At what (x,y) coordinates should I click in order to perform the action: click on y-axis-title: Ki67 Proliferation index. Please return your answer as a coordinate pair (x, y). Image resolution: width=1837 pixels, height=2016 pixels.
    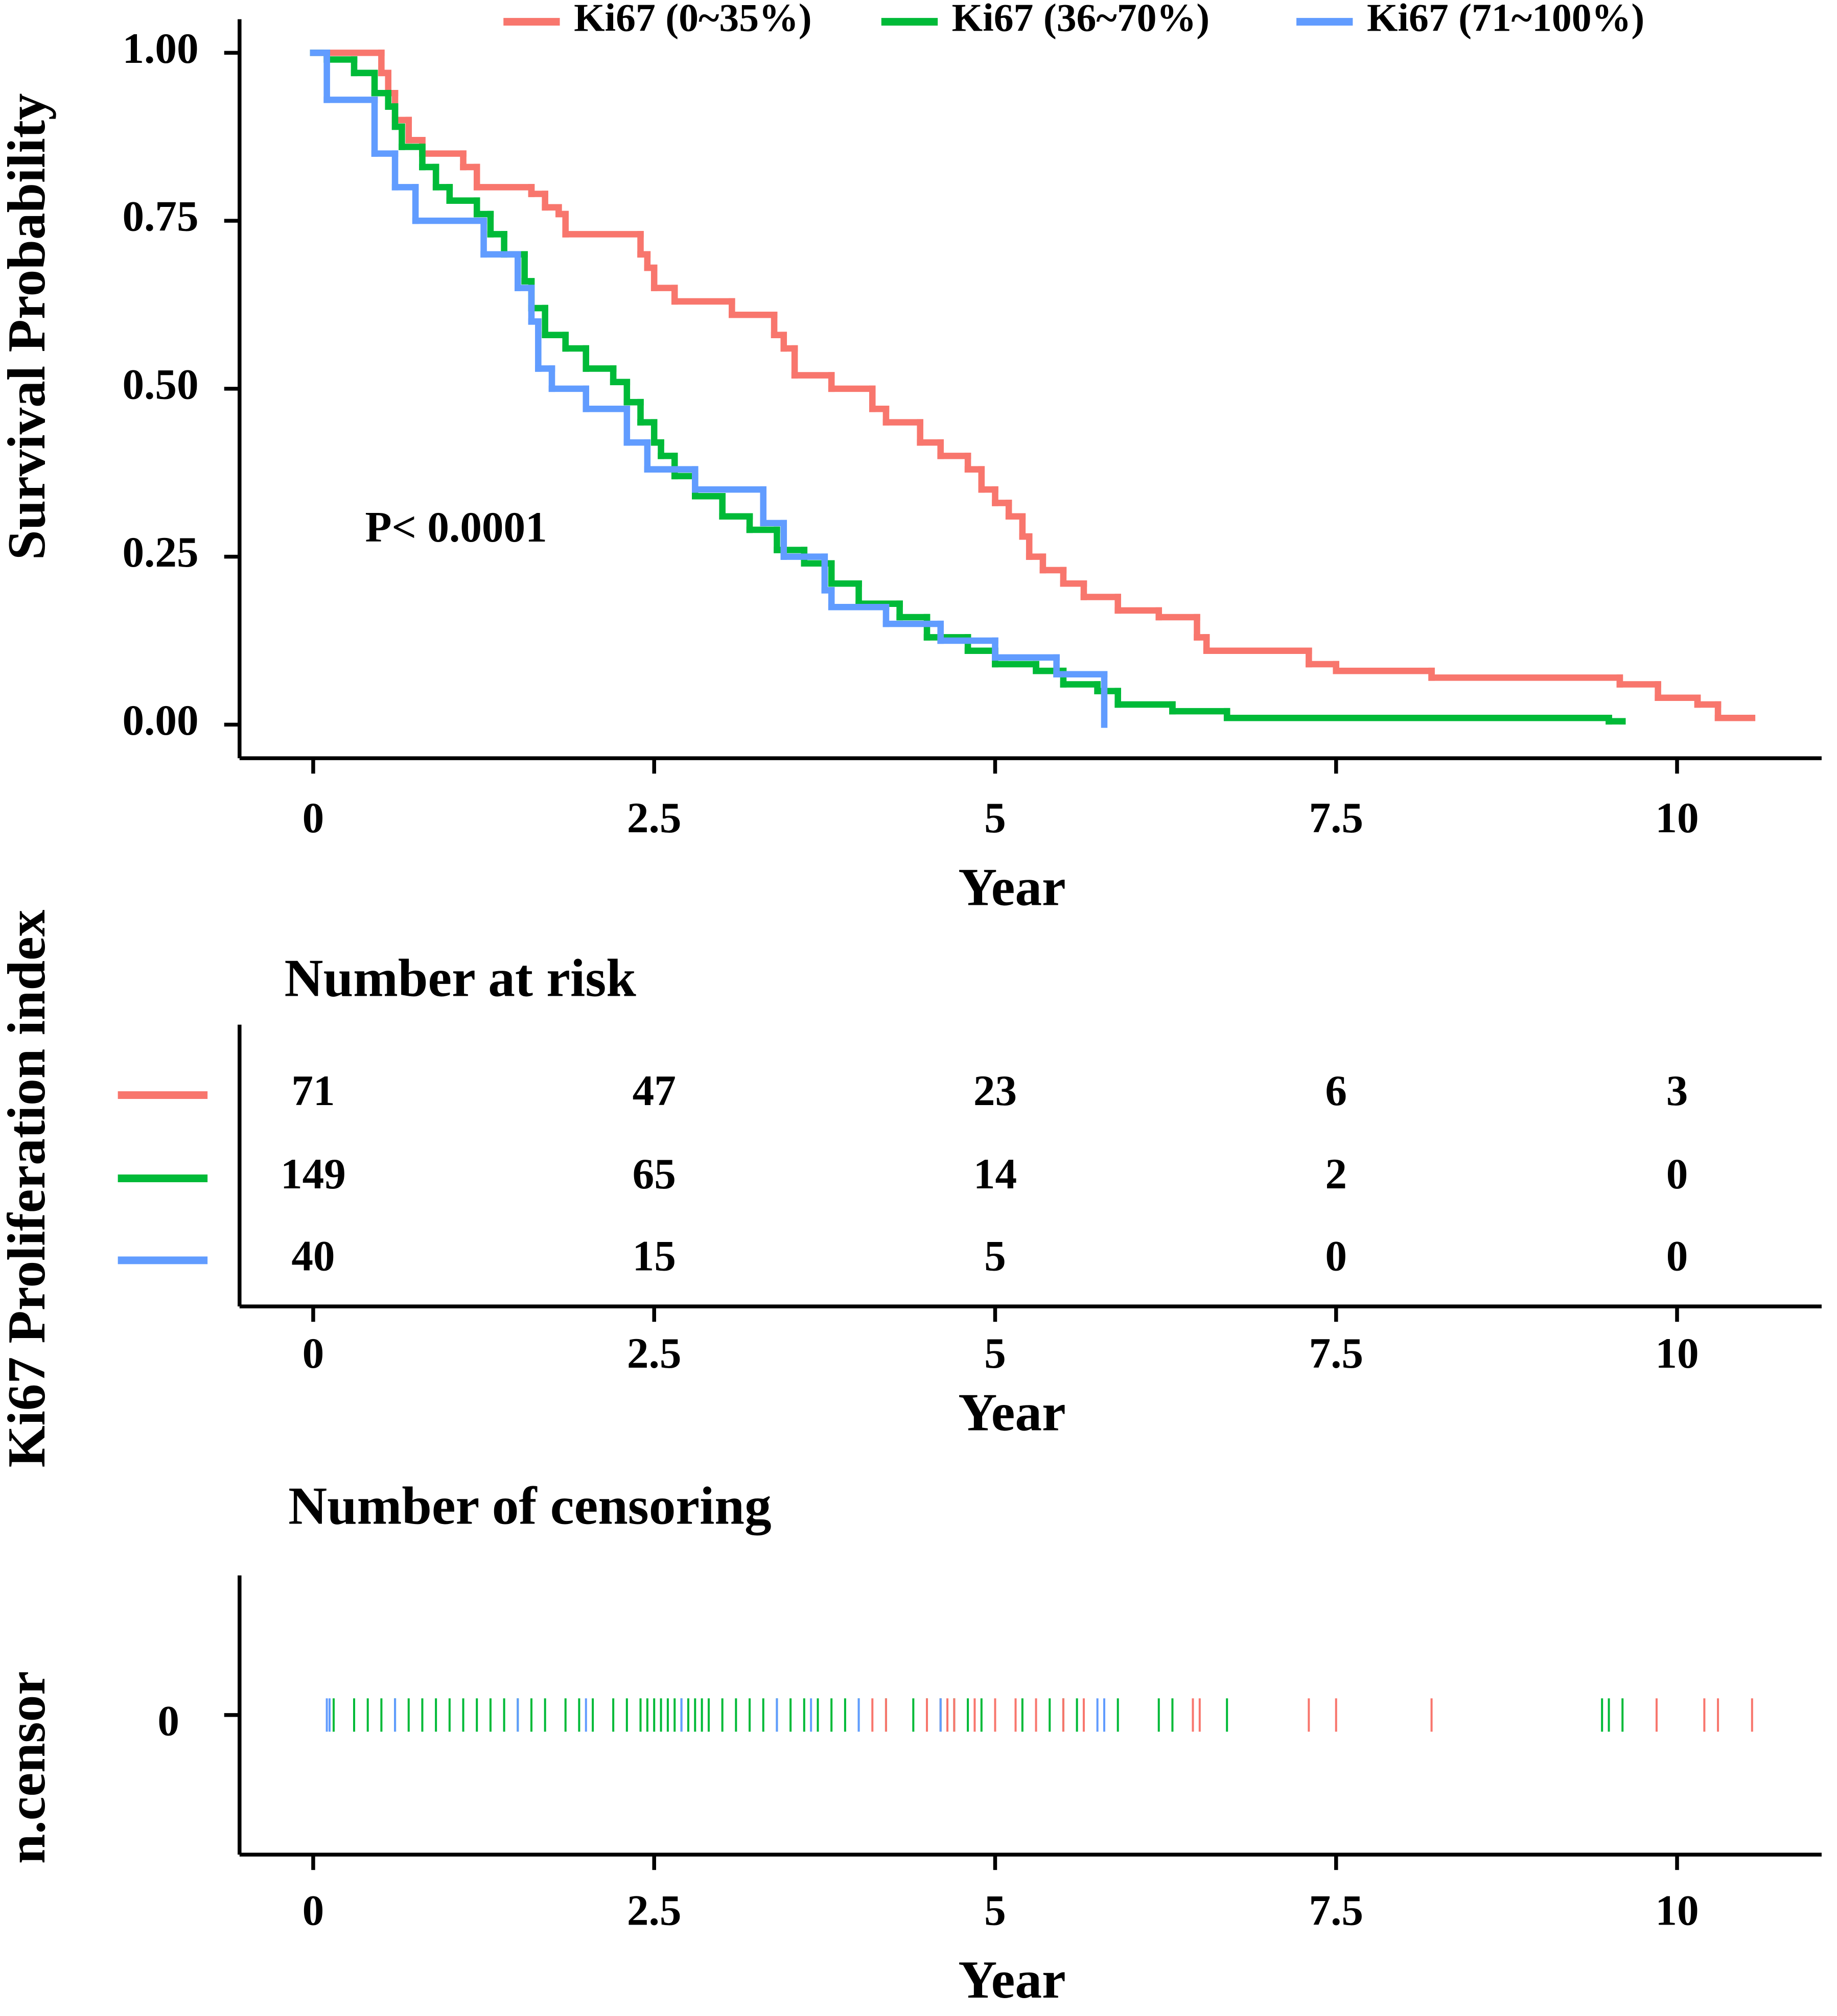
    Looking at the image, I should click on (28, 1188).